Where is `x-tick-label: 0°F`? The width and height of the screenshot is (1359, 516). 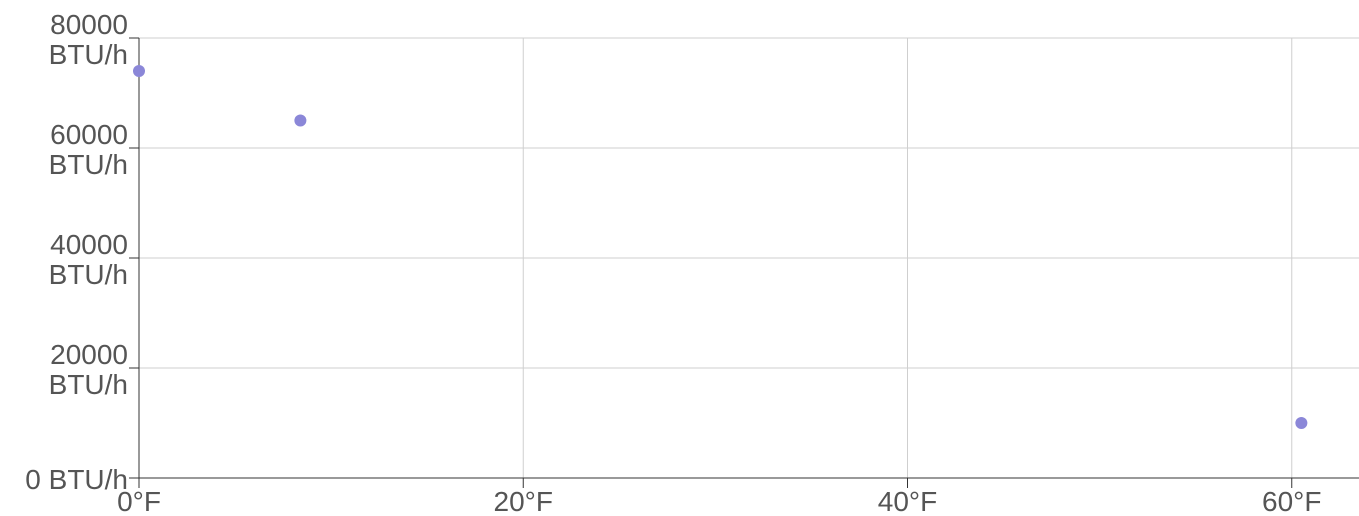 x-tick-label: 0°F is located at coordinates (139, 501).